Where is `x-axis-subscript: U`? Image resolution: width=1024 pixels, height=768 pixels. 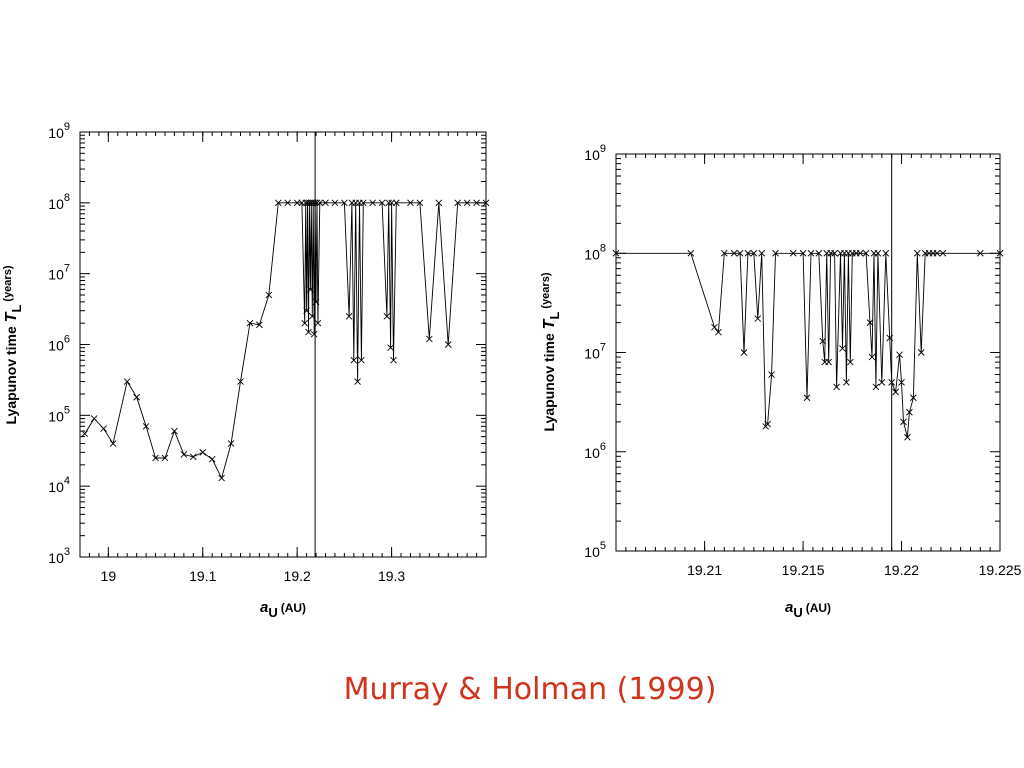
x-axis-subscript: U is located at coordinates (272, 612).